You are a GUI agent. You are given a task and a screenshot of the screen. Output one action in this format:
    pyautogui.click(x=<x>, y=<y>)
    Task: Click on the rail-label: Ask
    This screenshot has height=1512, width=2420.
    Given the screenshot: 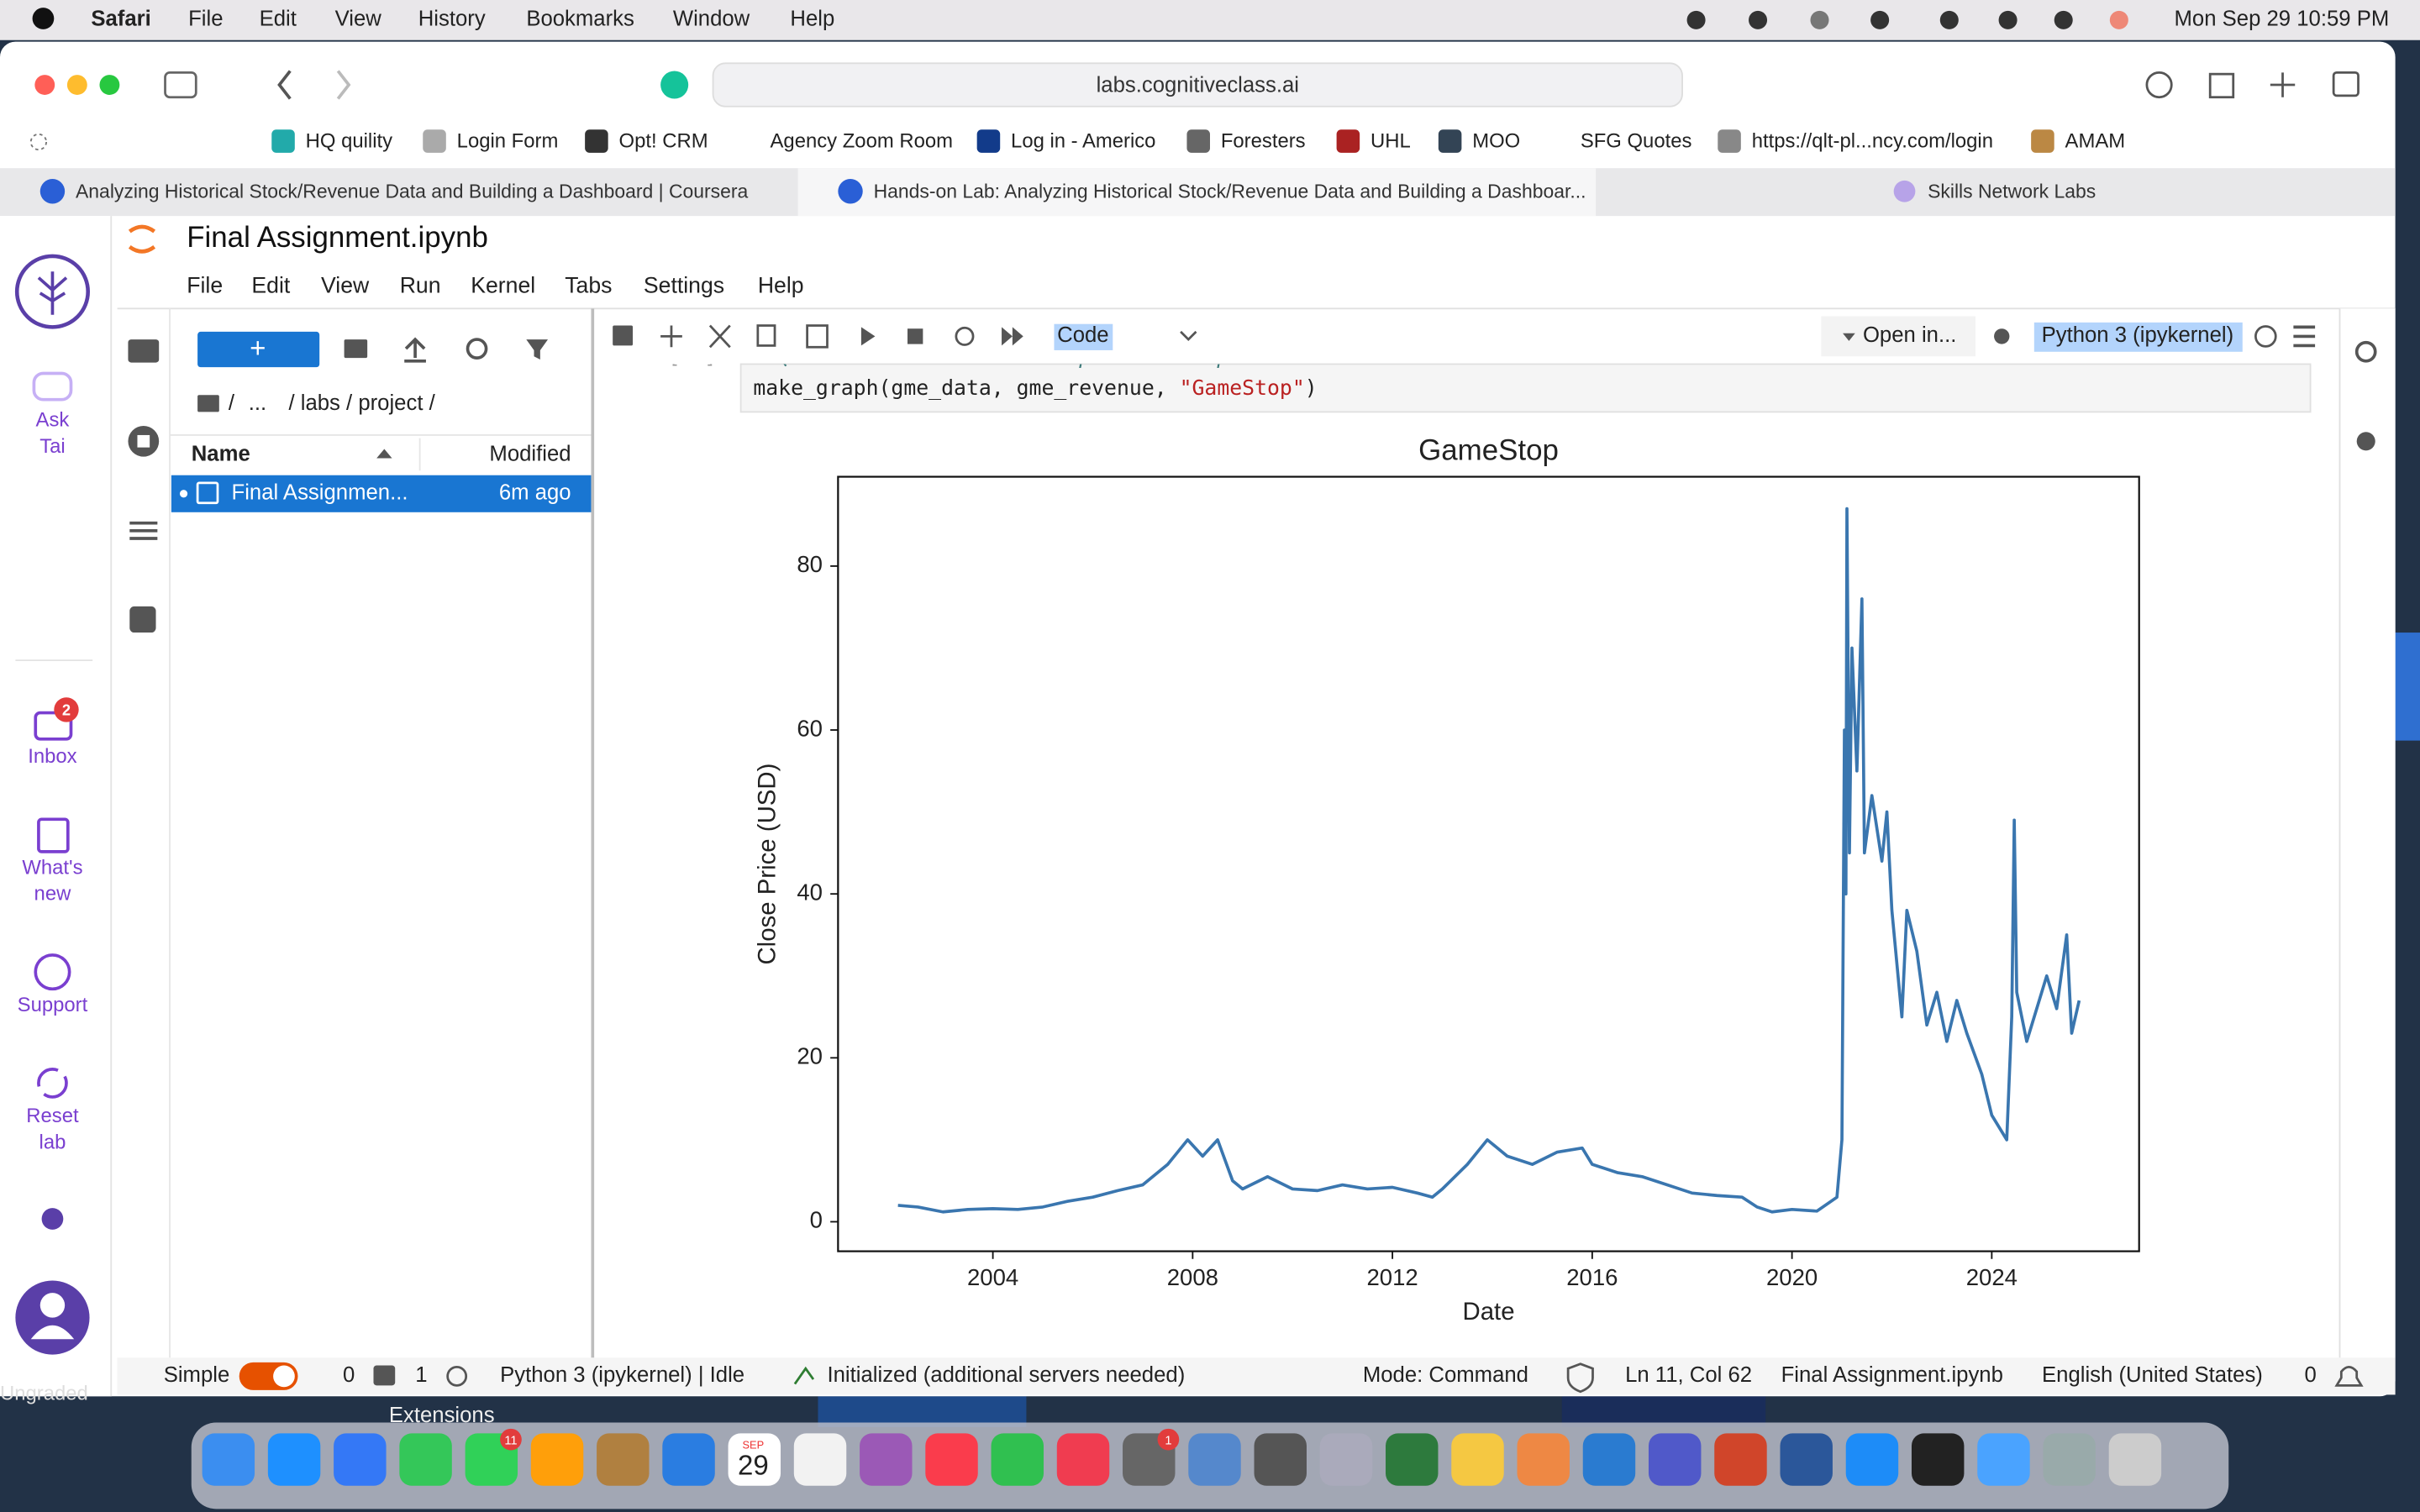 What is the action you would take?
    pyautogui.click(x=53, y=420)
    